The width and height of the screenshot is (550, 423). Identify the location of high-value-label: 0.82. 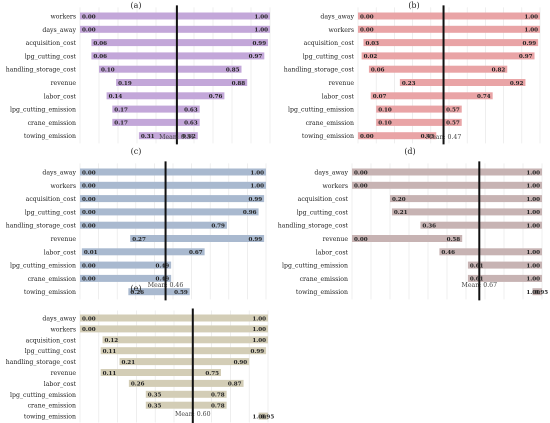
(499, 71).